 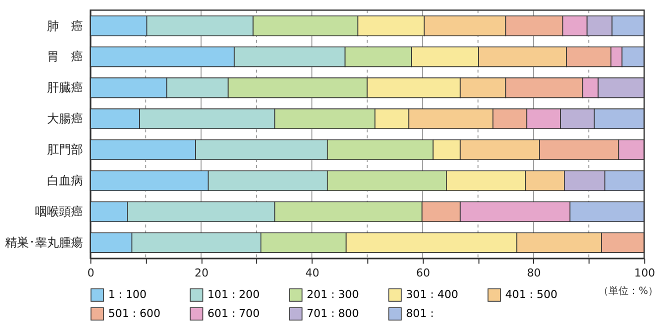 I want to click on y-tick-label: 精巣･睾丸腫瘍, so click(x=43, y=243).